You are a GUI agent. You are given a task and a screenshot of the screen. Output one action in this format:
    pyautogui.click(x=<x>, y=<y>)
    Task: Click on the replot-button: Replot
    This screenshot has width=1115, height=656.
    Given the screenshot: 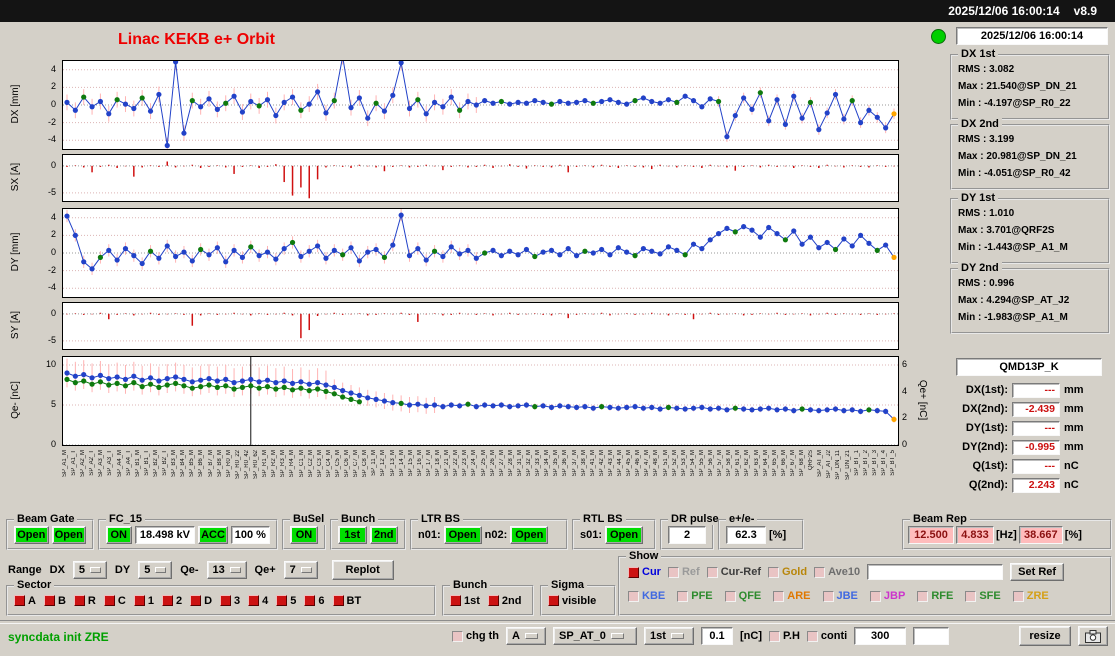 What is the action you would take?
    pyautogui.click(x=362, y=570)
    